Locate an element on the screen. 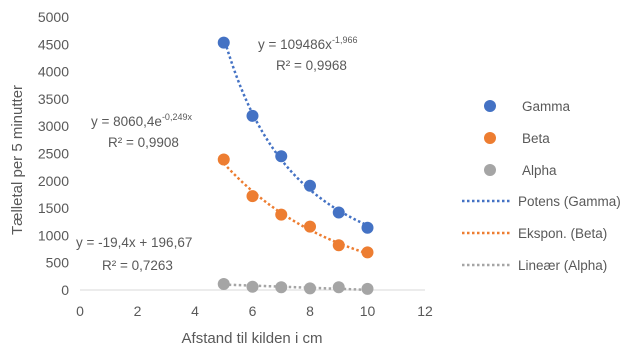  legend-label-alpha-trend: Lineær (Alpha) is located at coordinates (562, 265).